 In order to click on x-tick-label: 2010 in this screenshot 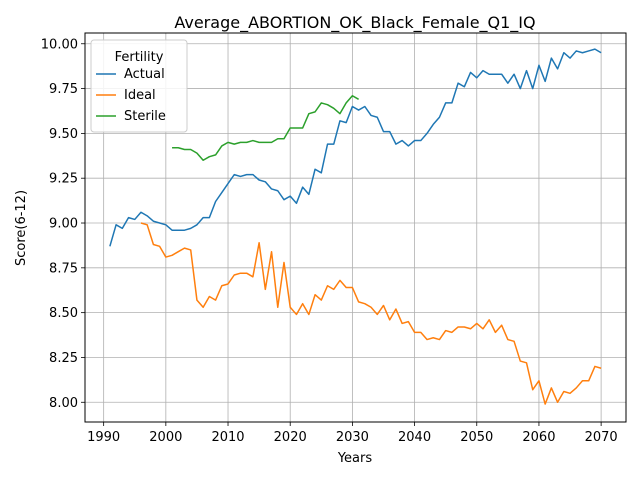, I will do `click(227, 437)`.